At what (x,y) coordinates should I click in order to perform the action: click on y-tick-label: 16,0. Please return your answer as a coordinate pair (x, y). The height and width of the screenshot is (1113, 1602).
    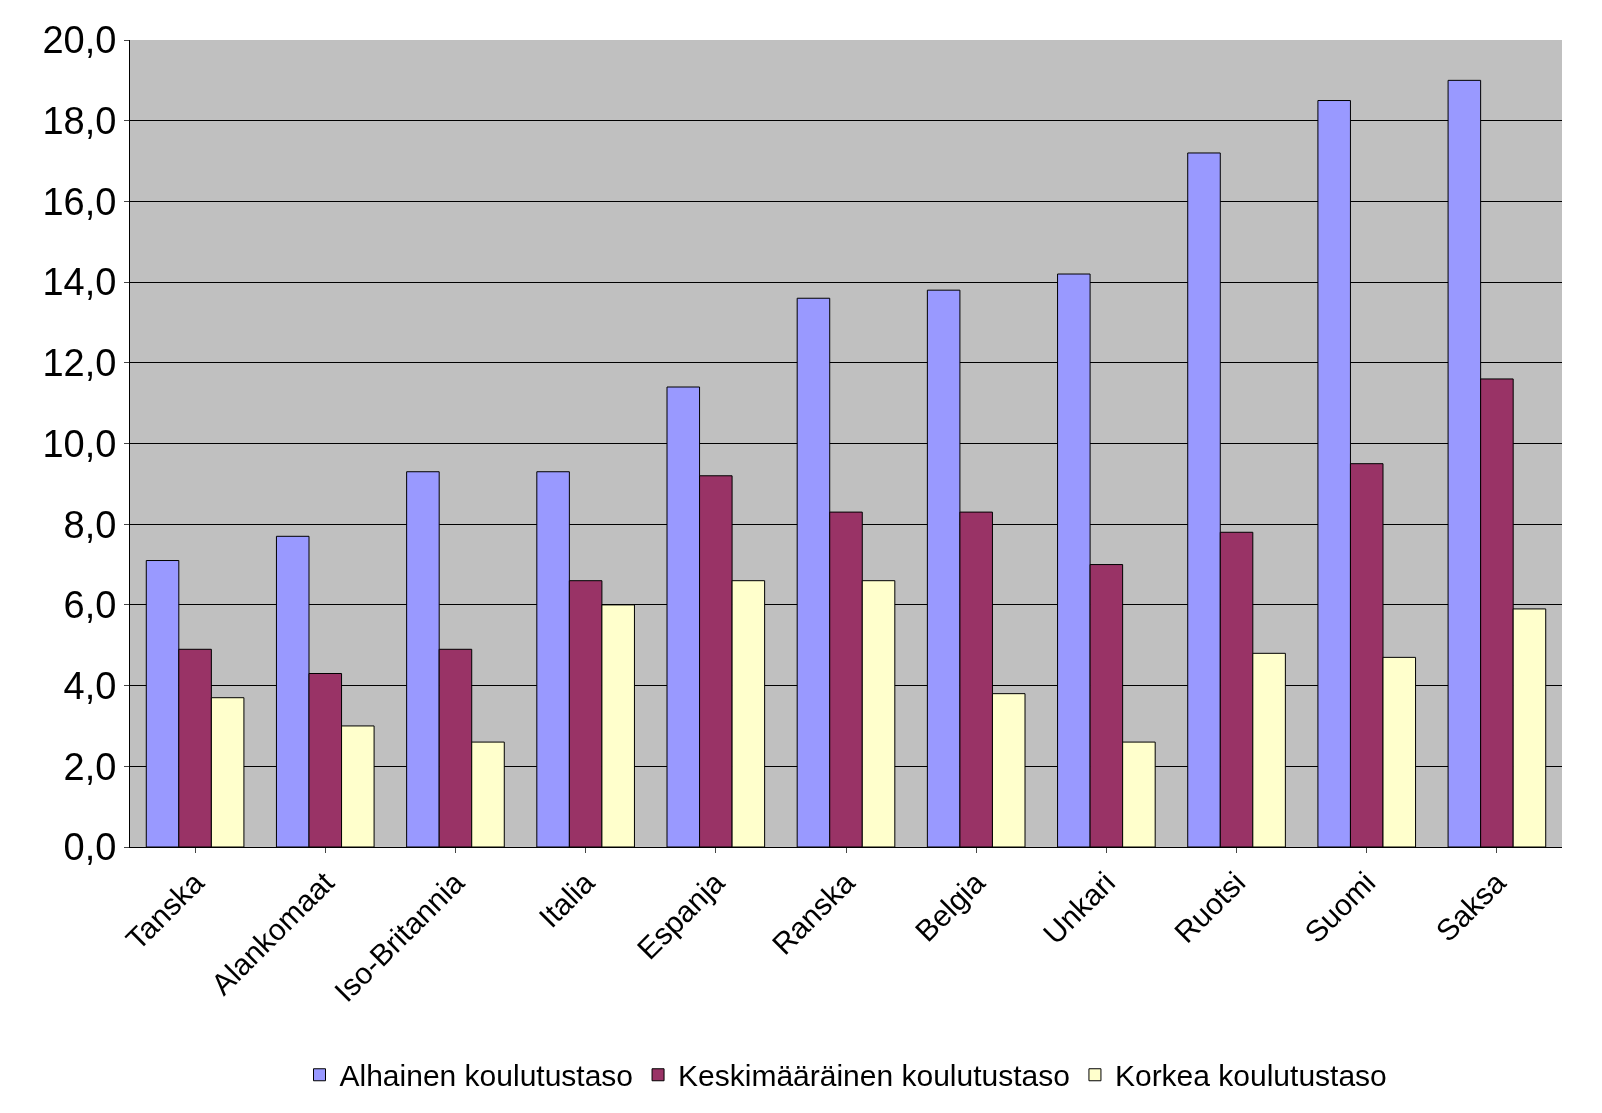
    Looking at the image, I should click on (79, 201).